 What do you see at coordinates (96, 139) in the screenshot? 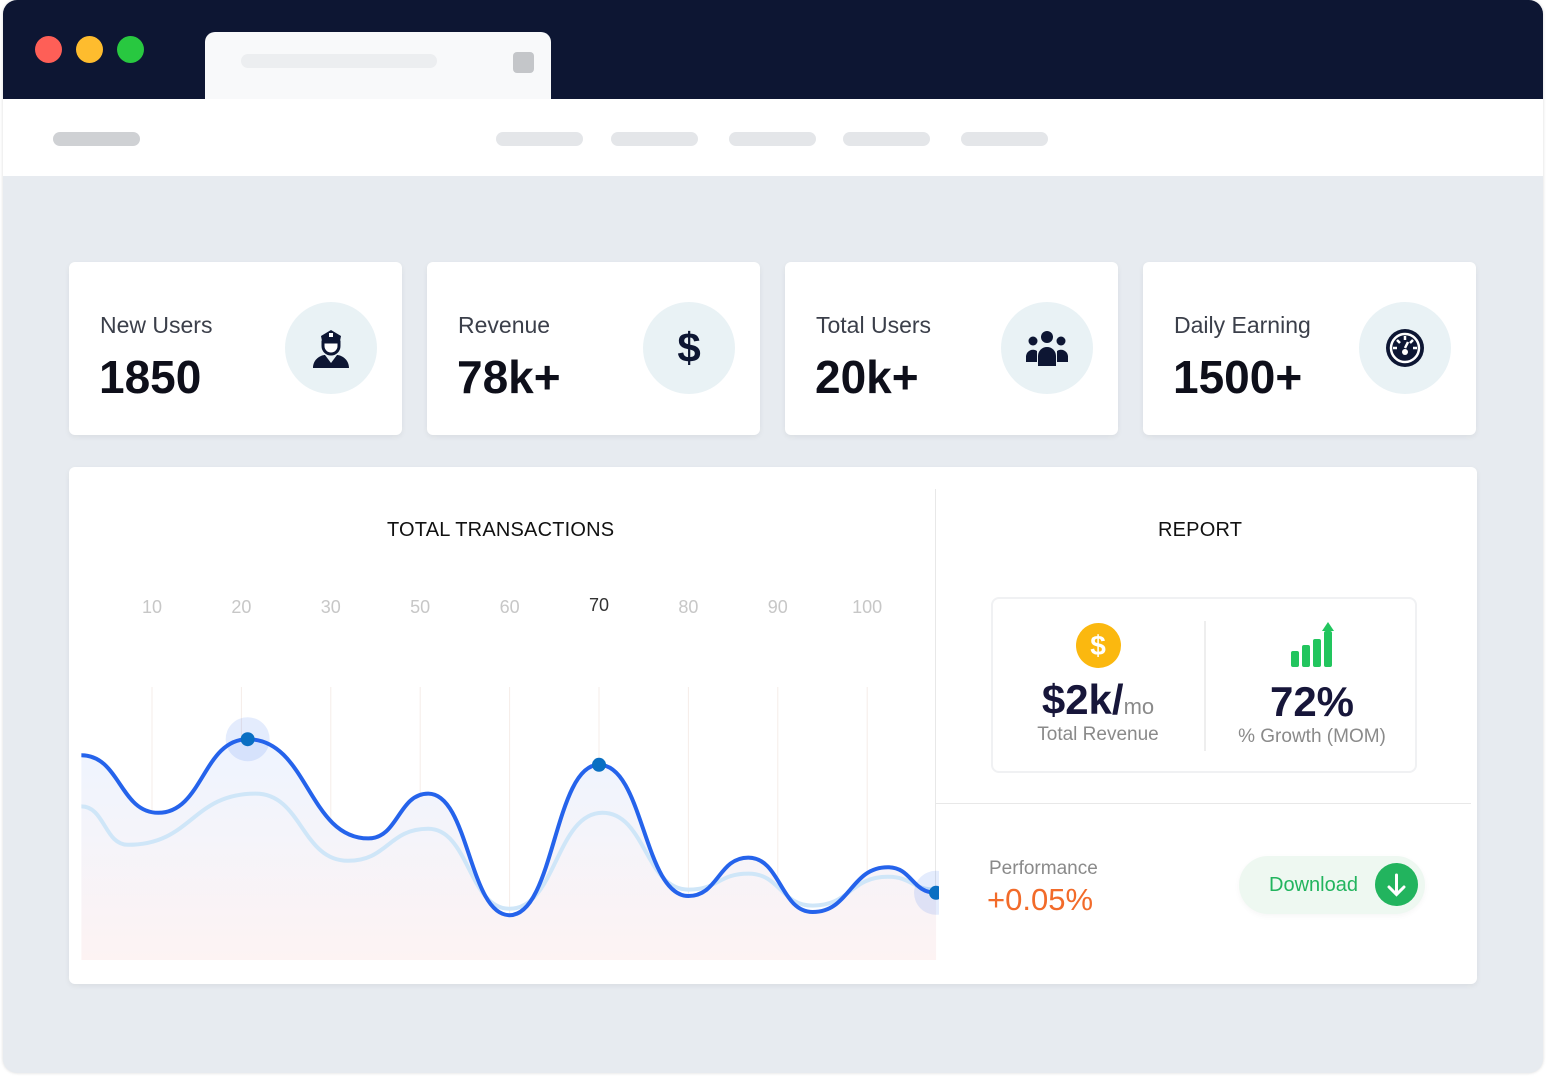
I see `logo-placeholder` at bounding box center [96, 139].